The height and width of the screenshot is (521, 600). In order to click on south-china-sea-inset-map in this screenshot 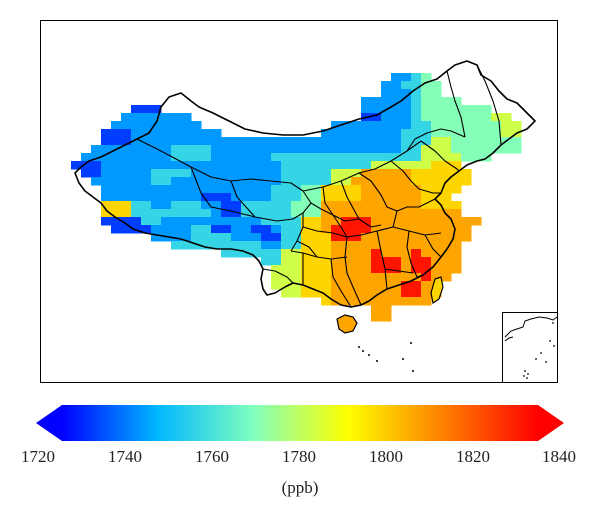, I will do `click(530, 347)`.